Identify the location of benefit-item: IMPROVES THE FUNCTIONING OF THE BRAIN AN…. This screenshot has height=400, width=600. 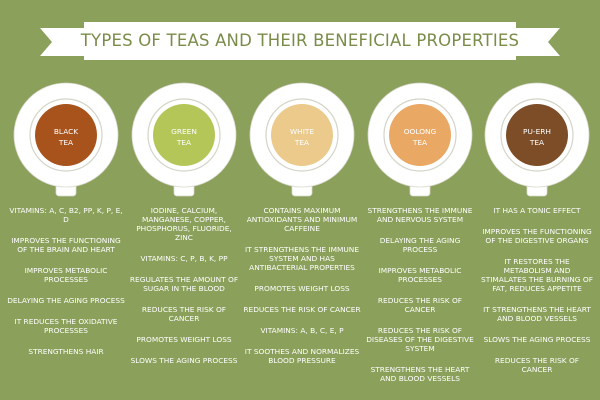
(66, 245).